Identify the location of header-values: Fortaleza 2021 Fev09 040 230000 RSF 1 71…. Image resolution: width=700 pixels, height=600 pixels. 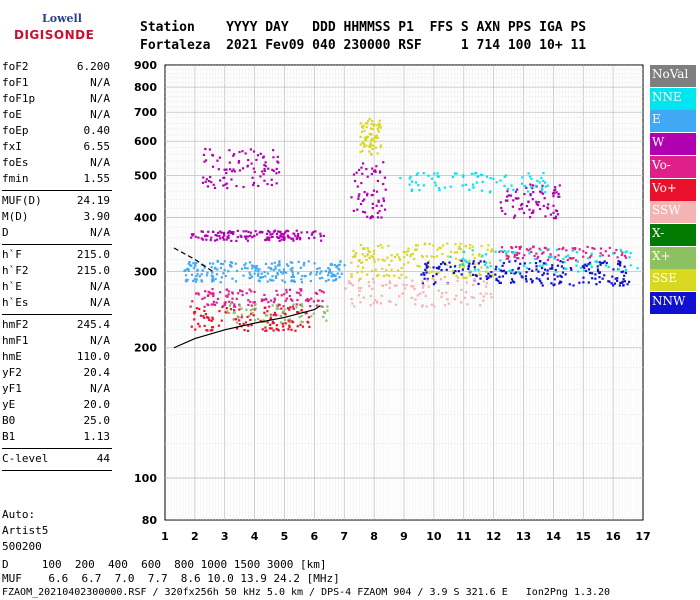
(363, 45).